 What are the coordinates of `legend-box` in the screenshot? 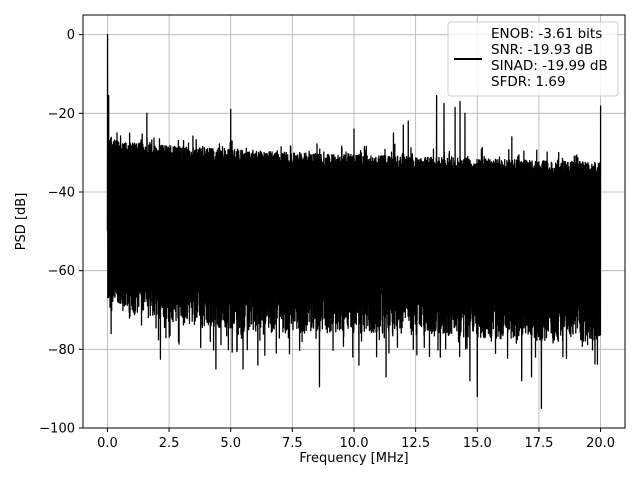 It's located at (533, 59).